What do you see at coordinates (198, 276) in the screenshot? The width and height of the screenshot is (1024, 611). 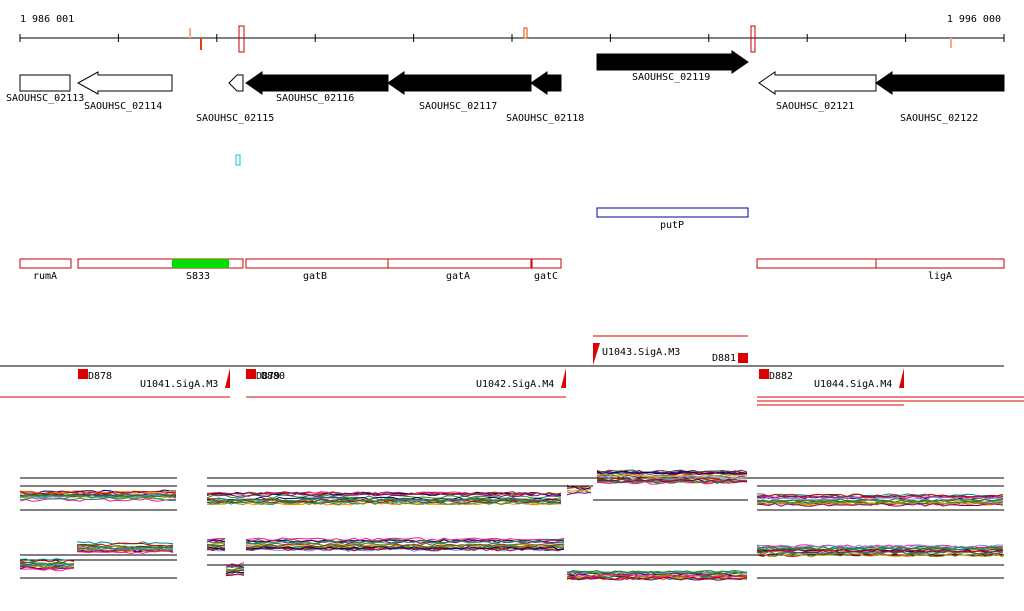 I see `operon-label-S833: S833` at bounding box center [198, 276].